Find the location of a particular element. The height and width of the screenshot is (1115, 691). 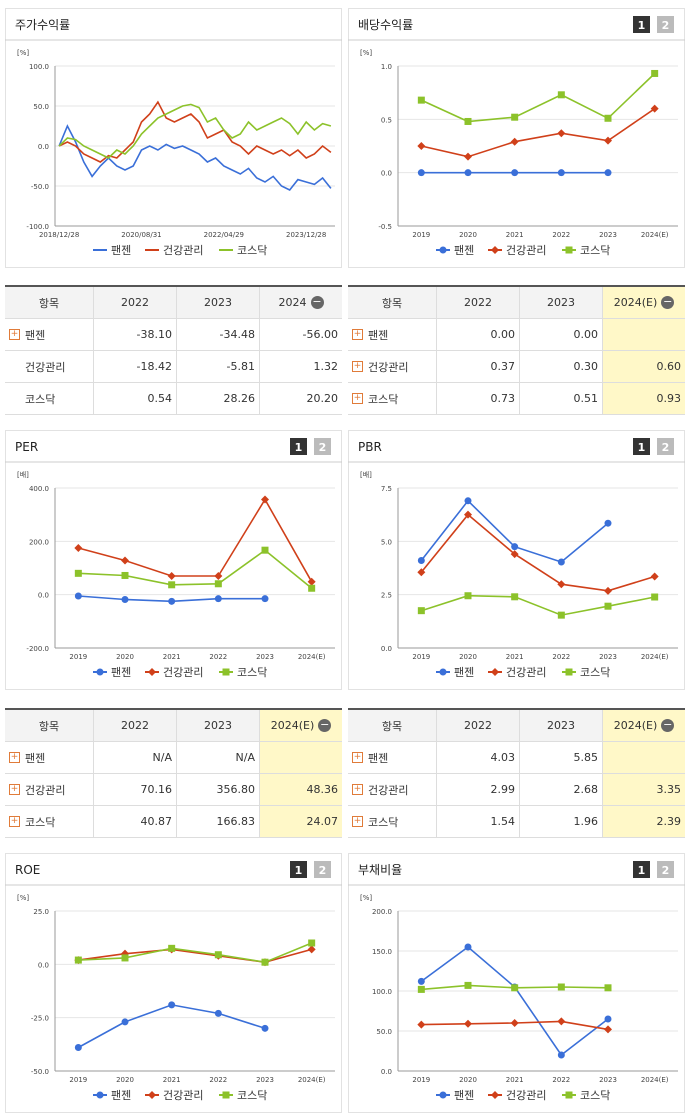

header-text: 항목 is located at coordinates (49, 726).